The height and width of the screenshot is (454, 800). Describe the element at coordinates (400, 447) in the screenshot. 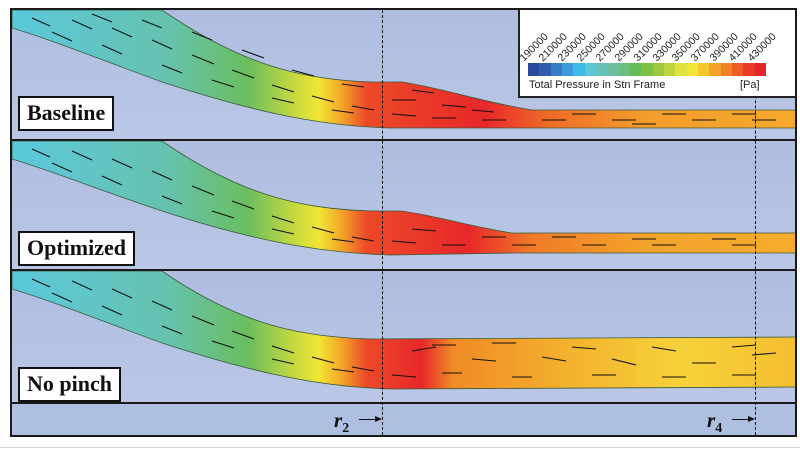

I see `bottom-divider` at that location.